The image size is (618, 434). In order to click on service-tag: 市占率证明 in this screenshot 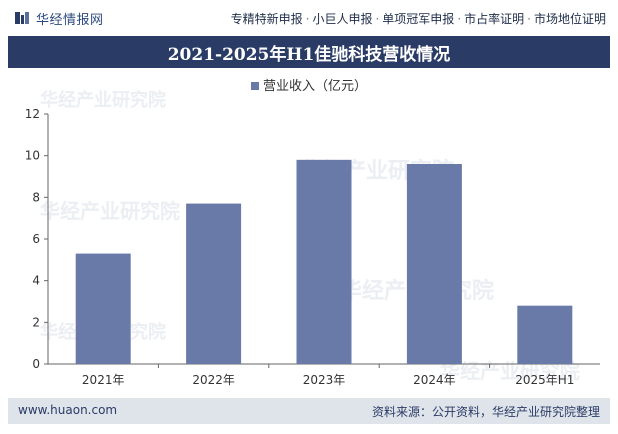, I will do `click(494, 19)`.